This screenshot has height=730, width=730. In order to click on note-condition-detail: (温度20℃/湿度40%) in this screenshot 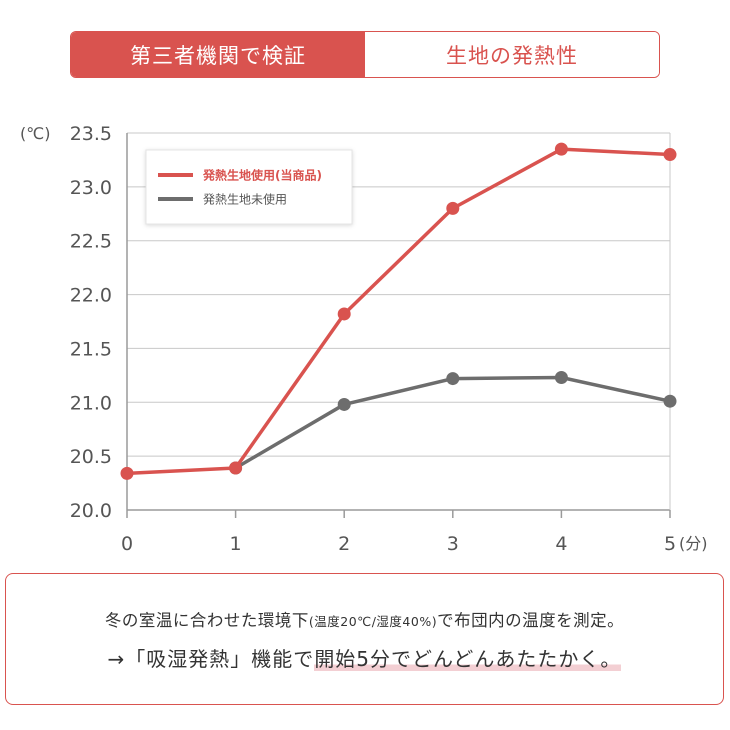, I will do `click(373, 621)`.